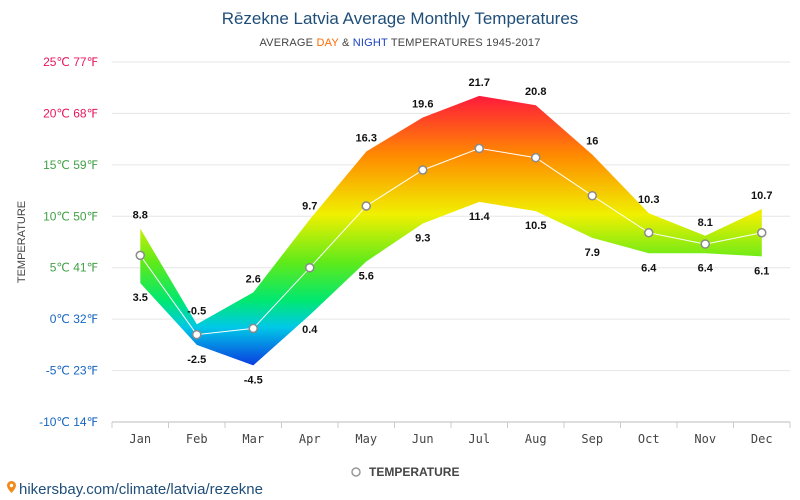 The height and width of the screenshot is (500, 800). I want to click on x-tick-label: Mar, so click(253, 439).